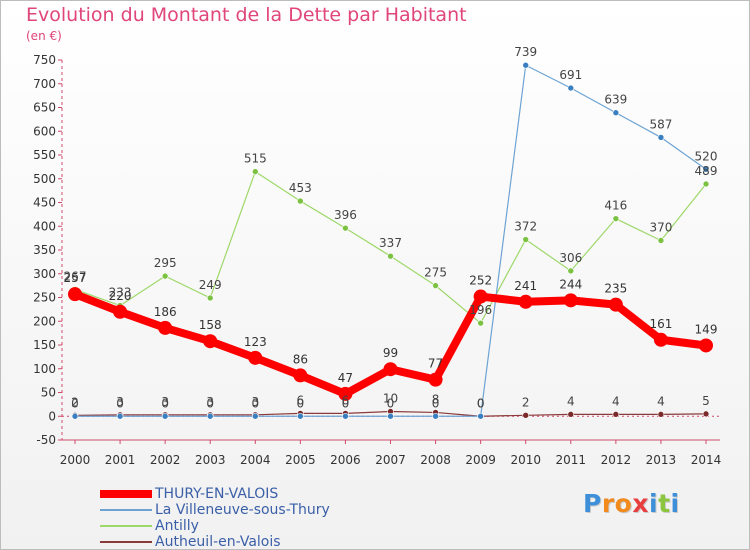 This screenshot has width=750, height=550. Describe the element at coordinates (571, 460) in the screenshot. I see `x-tick-label: 2011` at that location.